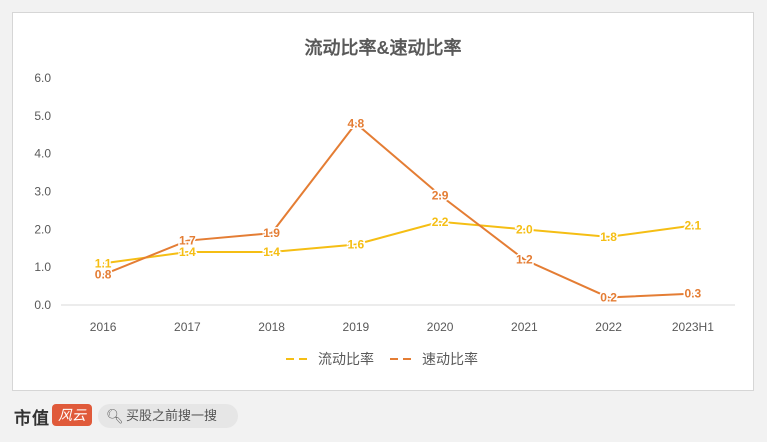  I want to click on data-label: 2.2, so click(440, 222).